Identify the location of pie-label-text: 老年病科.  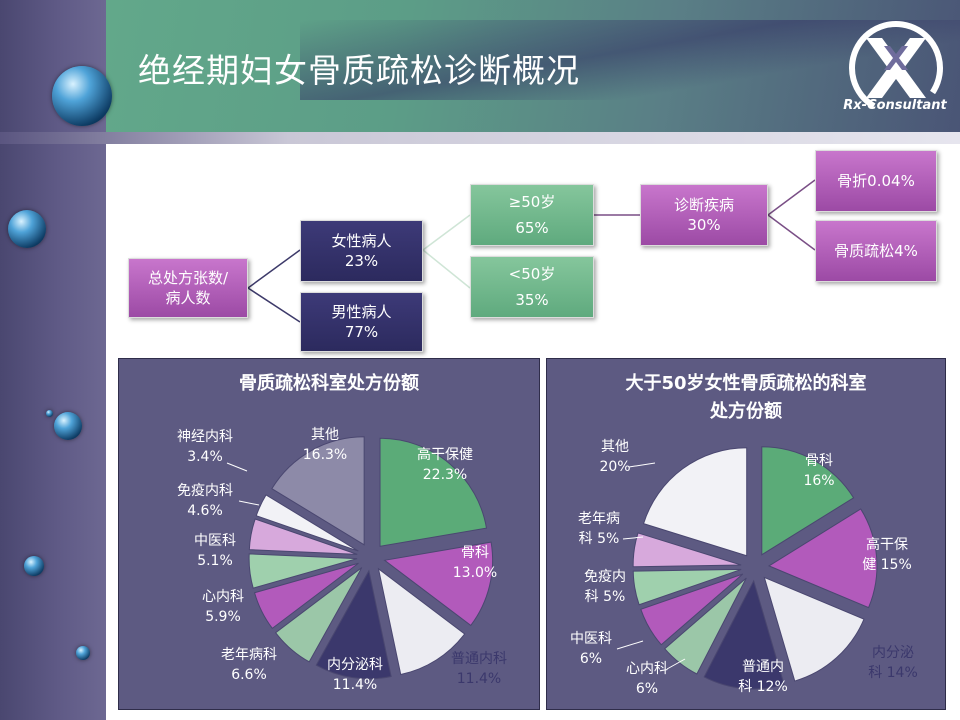
(249, 655).